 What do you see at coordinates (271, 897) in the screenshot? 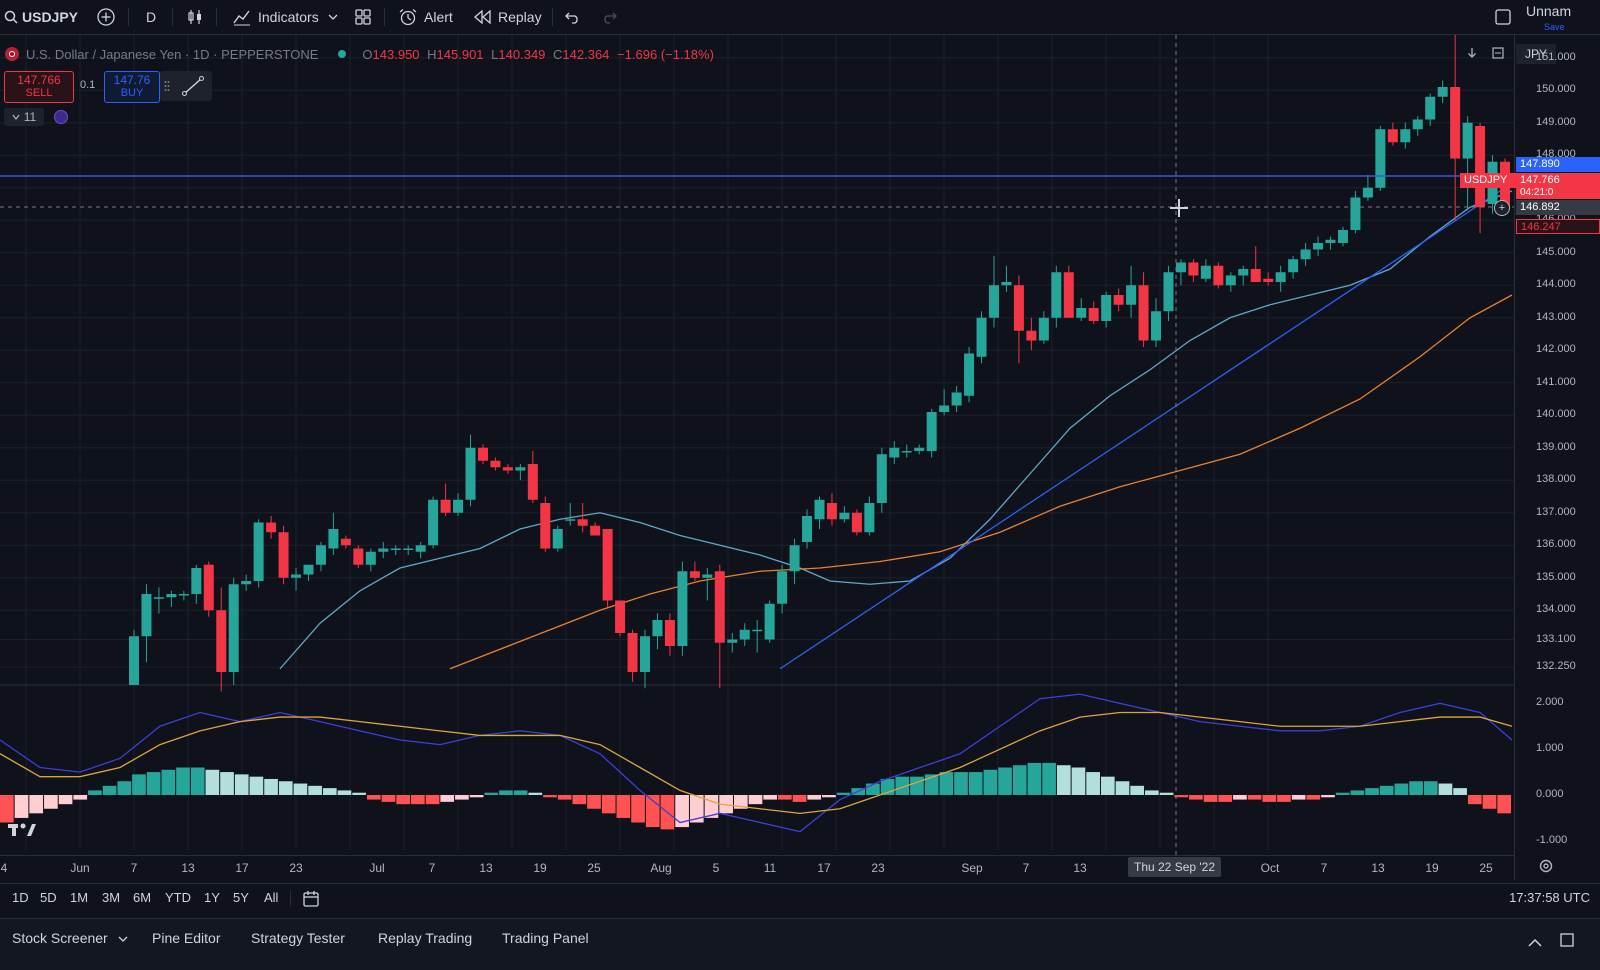
I see `range-all-button: All` at bounding box center [271, 897].